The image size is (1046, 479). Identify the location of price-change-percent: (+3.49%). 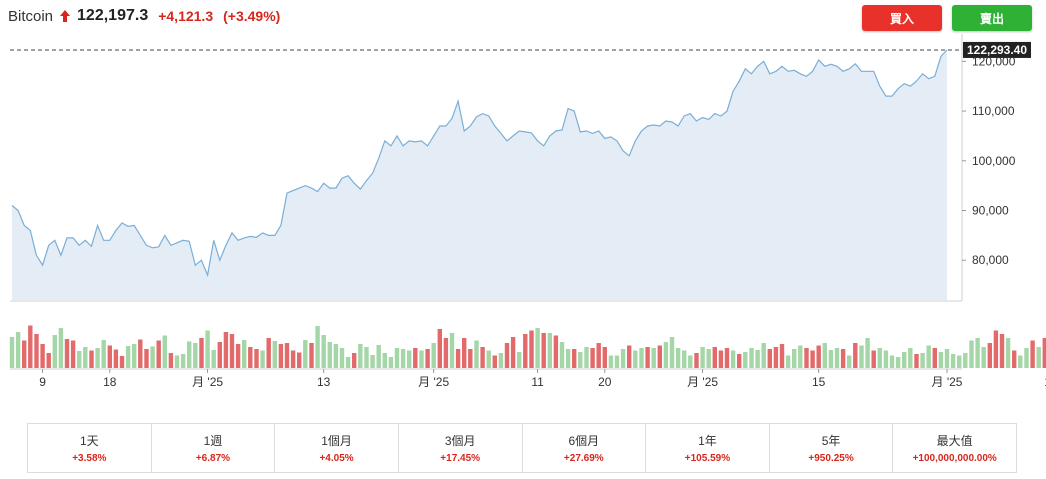
(252, 16).